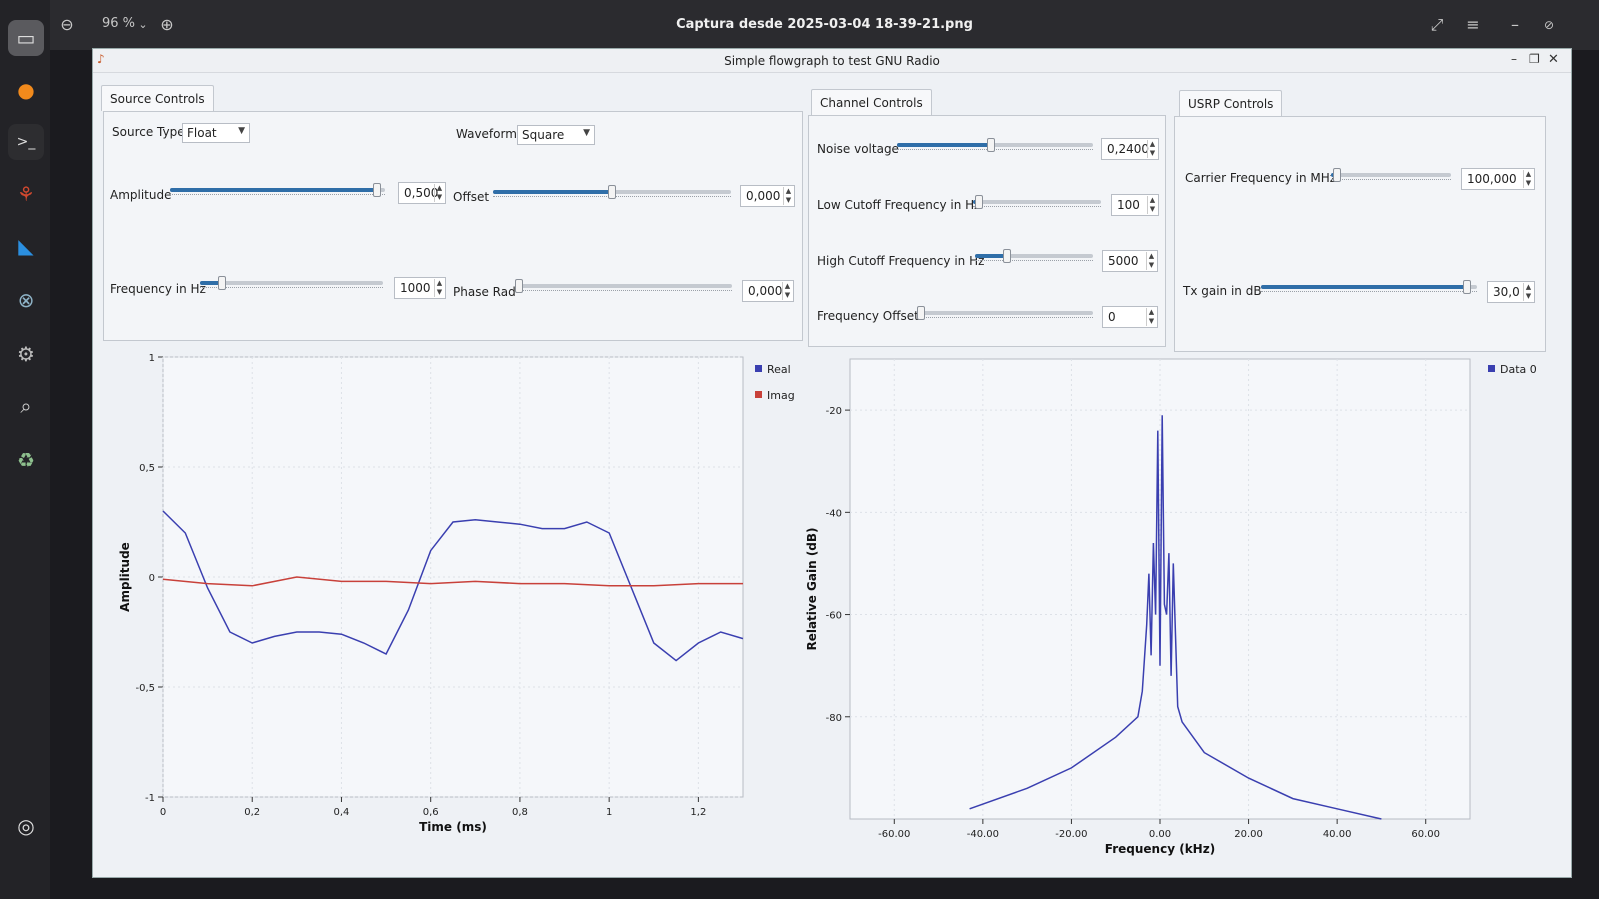 The width and height of the screenshot is (1599, 899). I want to click on carrier-frequency-label: Carrier Frequency in MHz, so click(1261, 178).